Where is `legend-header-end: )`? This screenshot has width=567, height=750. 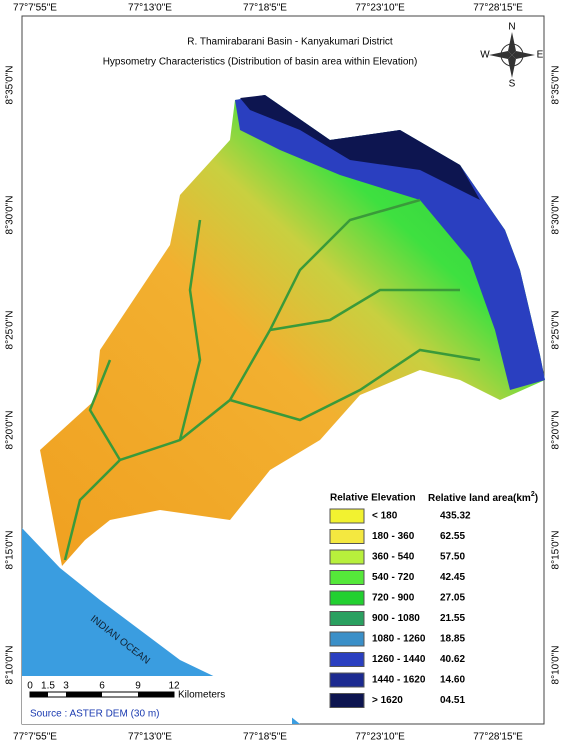 legend-header-end: ) is located at coordinates (536, 498).